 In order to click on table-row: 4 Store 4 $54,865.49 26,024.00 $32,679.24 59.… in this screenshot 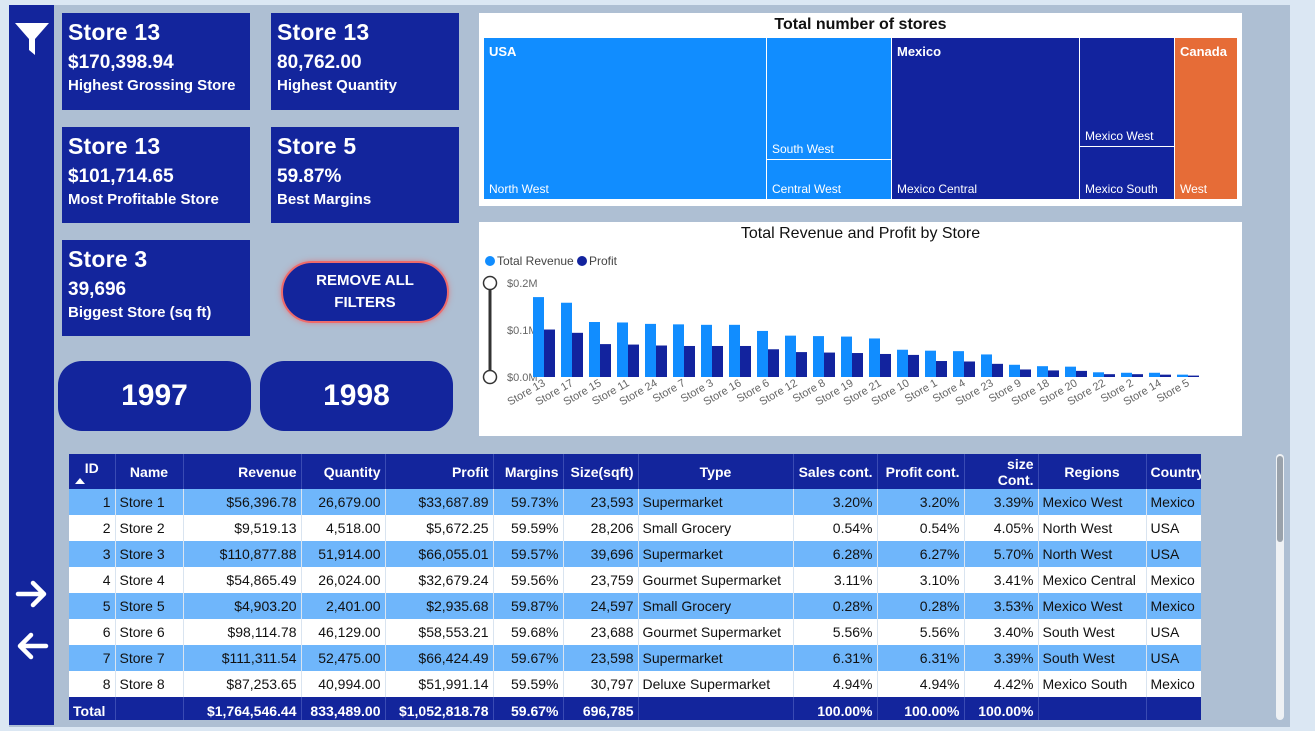, I will do `click(635, 580)`.